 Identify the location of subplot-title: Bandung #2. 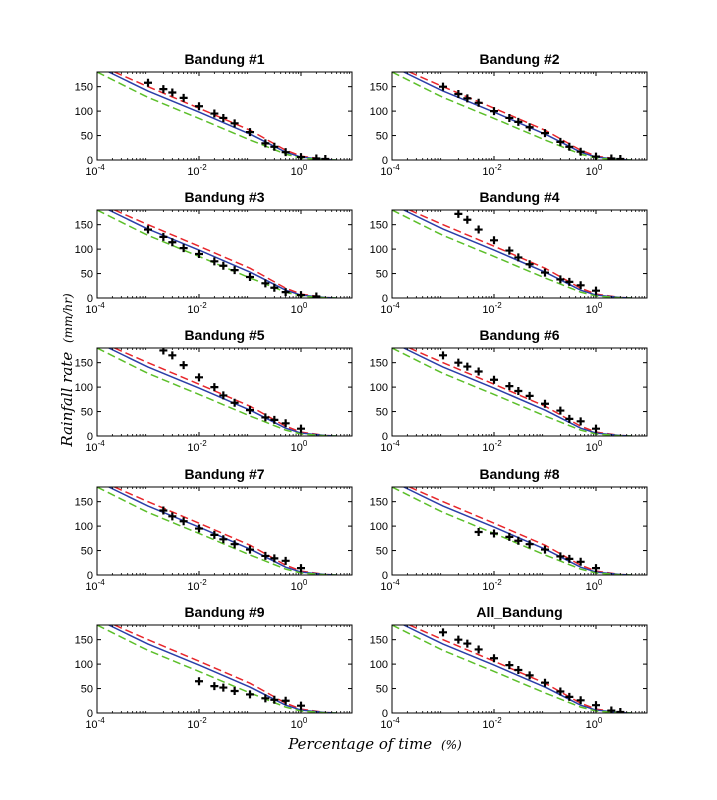
(519, 59).